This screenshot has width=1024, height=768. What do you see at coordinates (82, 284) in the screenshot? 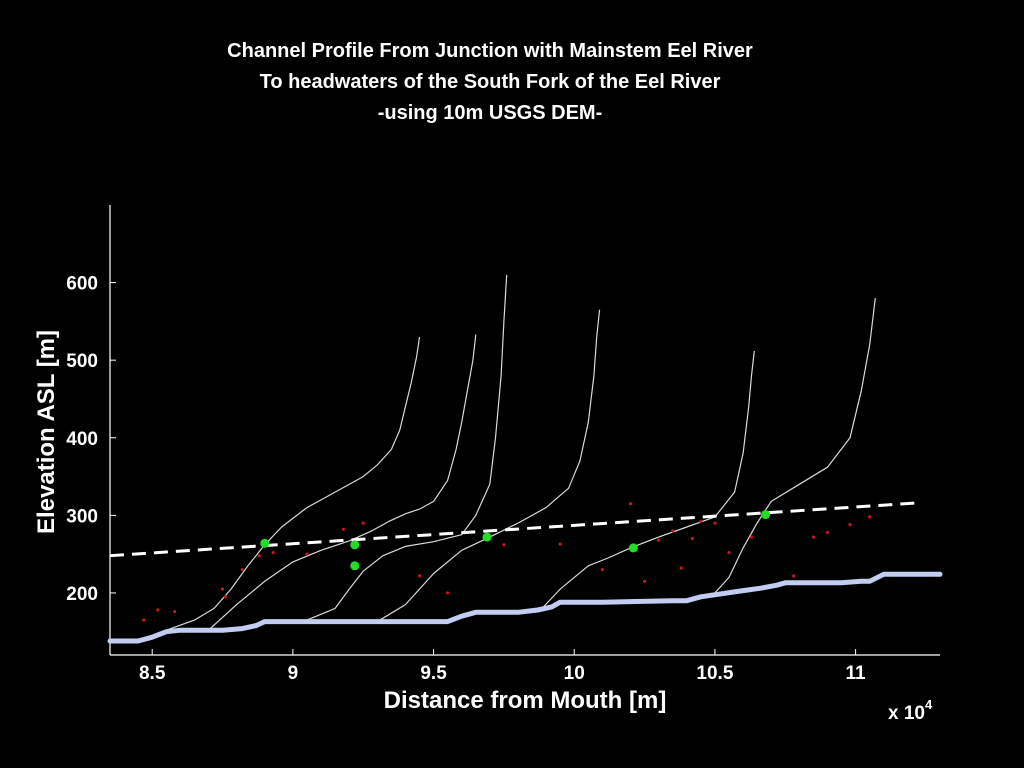
I see `y-tick-label: 600` at bounding box center [82, 284].